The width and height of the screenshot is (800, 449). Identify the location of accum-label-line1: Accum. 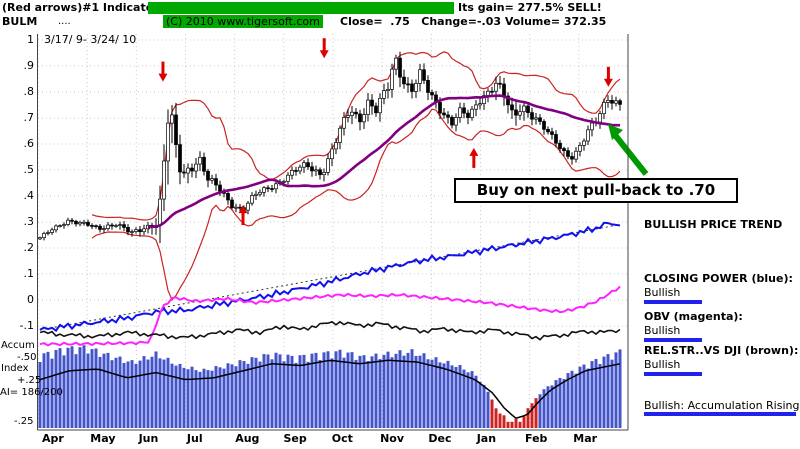
(18, 345).